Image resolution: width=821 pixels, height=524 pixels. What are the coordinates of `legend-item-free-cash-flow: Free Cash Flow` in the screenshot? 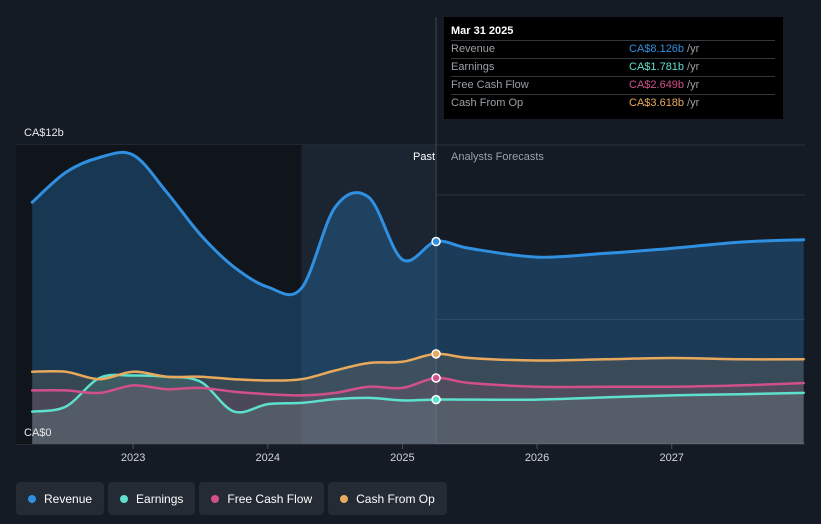 It's located at (262, 498).